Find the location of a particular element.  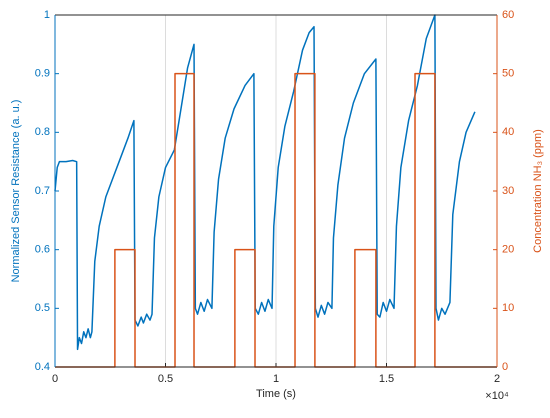

y-tick-label: 0.7 is located at coordinates (42, 191).